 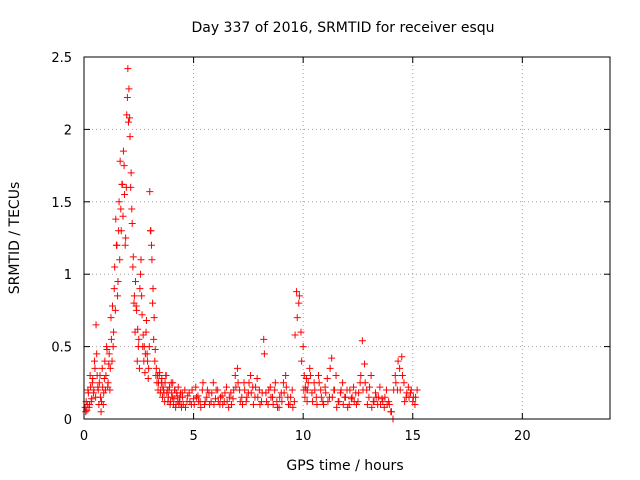 What do you see at coordinates (68, 130) in the screenshot?
I see `y-tick-label: 2` at bounding box center [68, 130].